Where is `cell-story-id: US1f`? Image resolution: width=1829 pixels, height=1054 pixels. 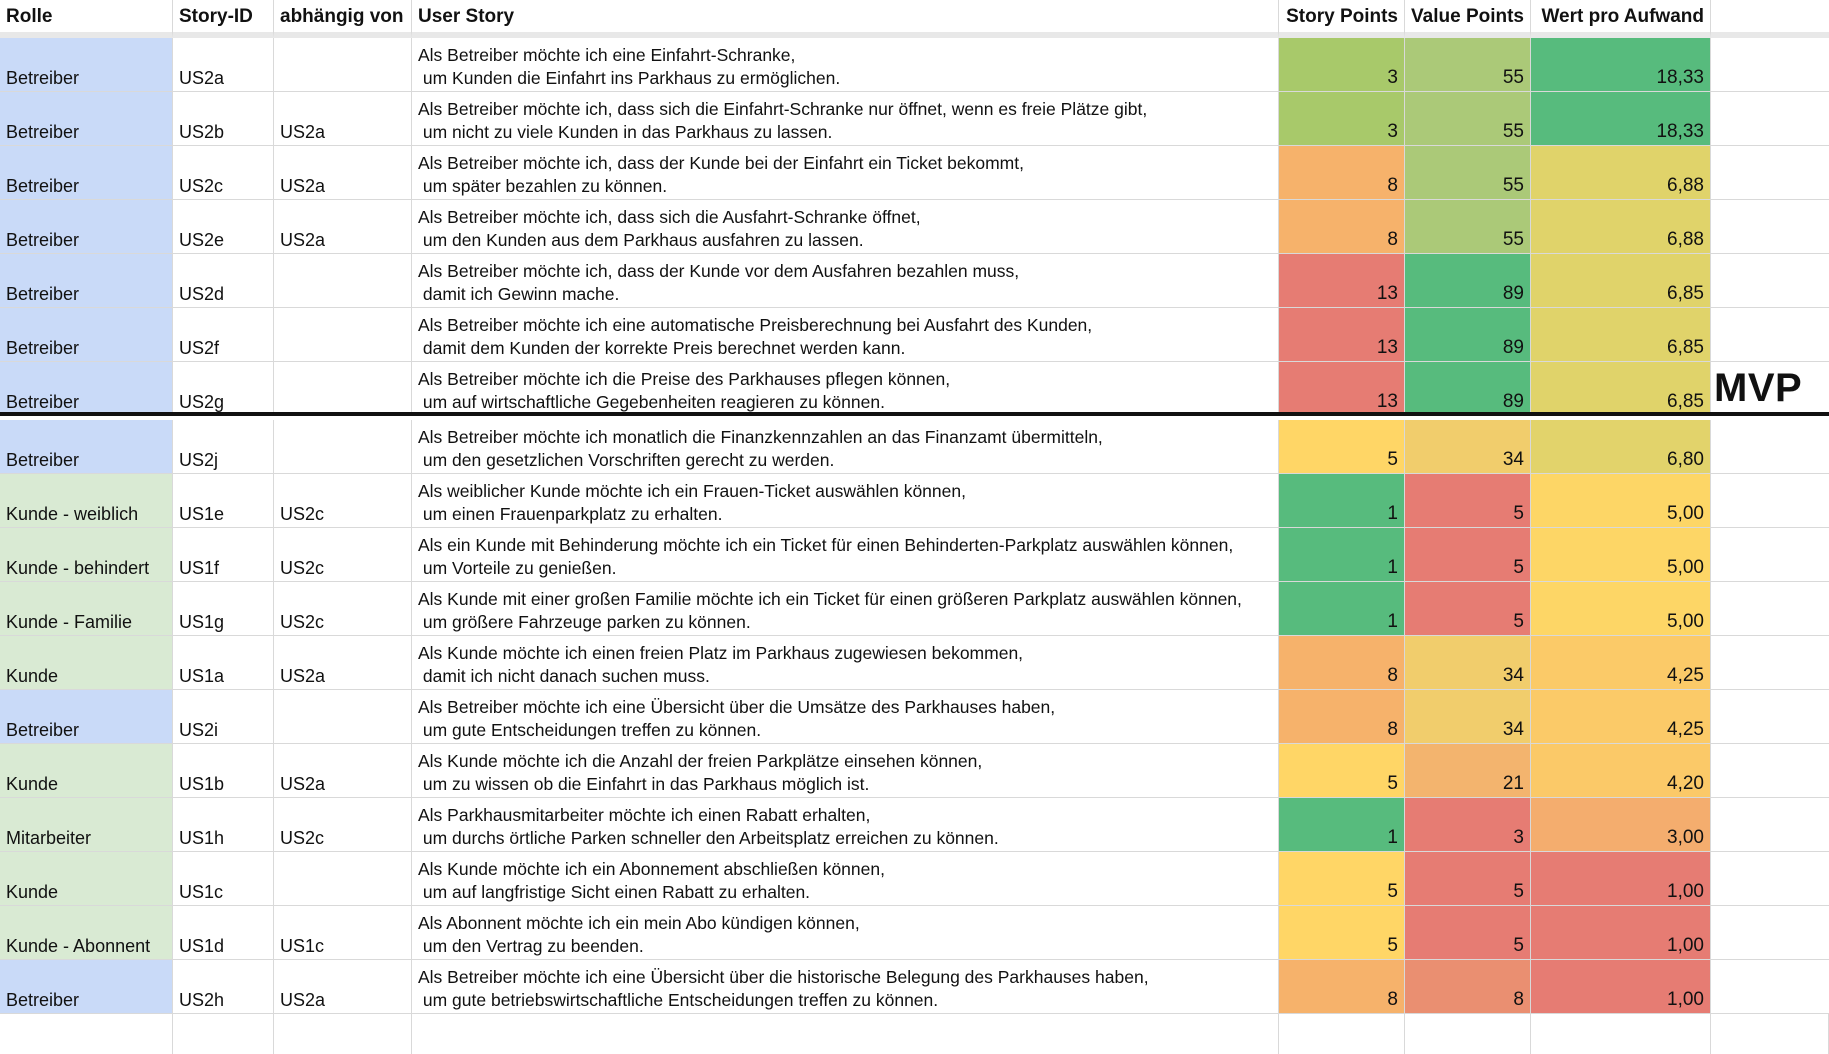
cell-story-id: US1f is located at coordinates (223, 555).